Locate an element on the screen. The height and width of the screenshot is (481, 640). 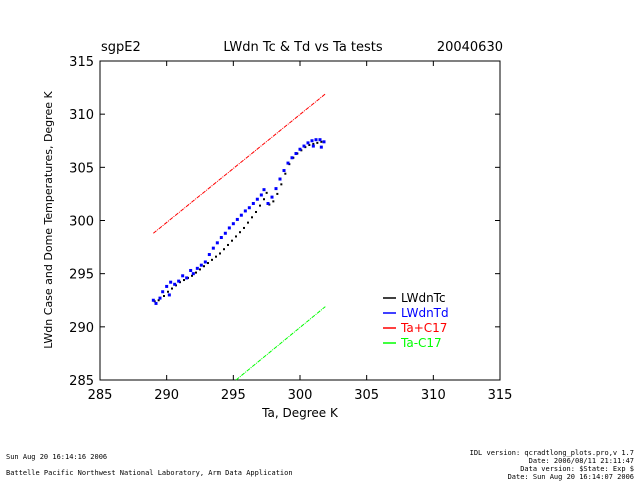
y-tick-label: 300 is located at coordinates (81, 222).